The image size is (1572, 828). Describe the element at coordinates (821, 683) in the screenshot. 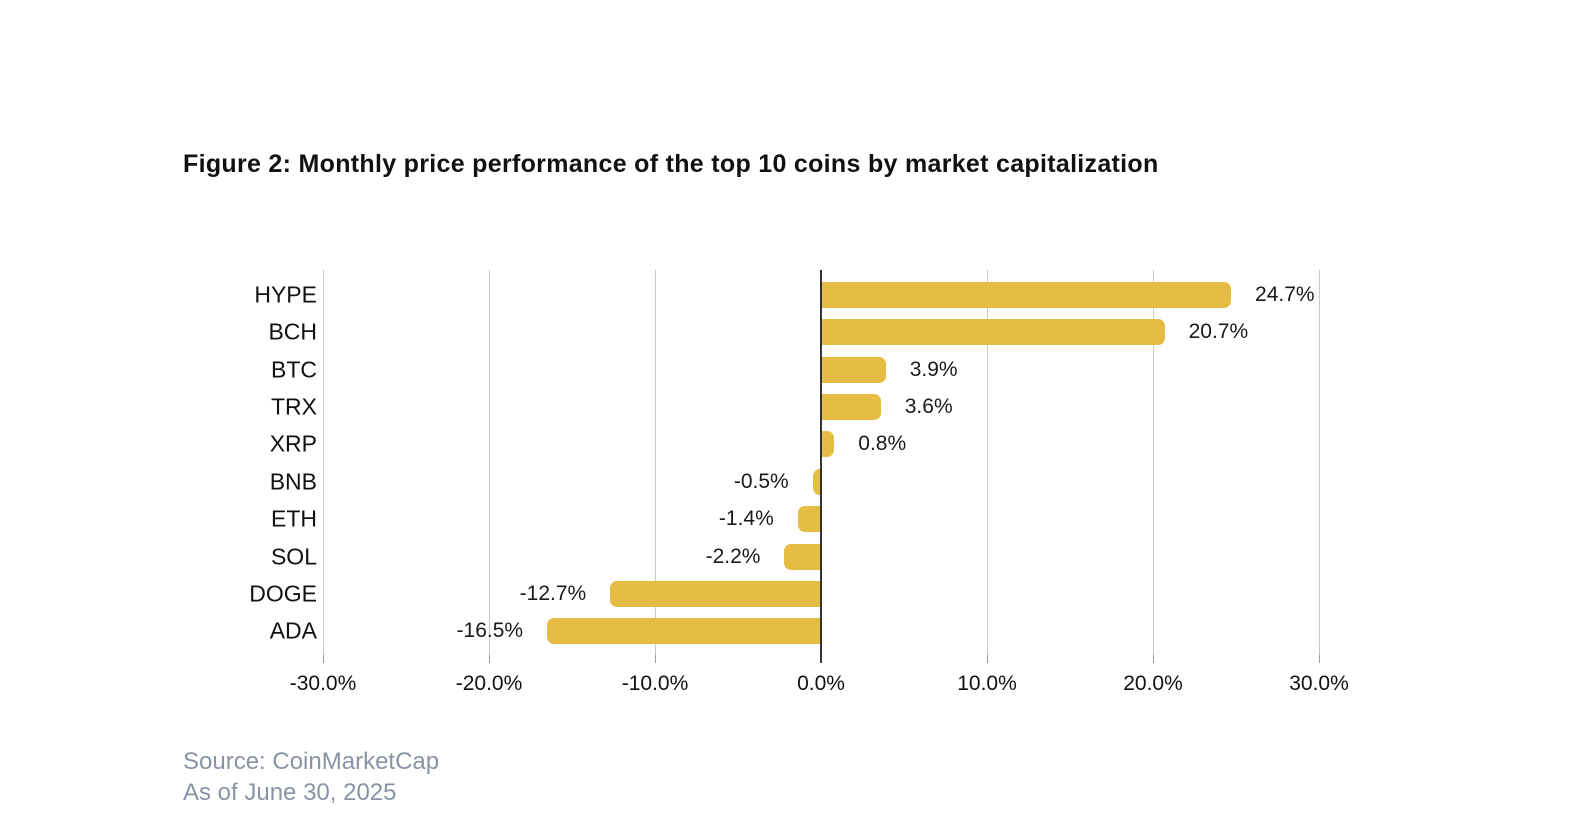

I see `x-tick-label: 0.0%` at that location.